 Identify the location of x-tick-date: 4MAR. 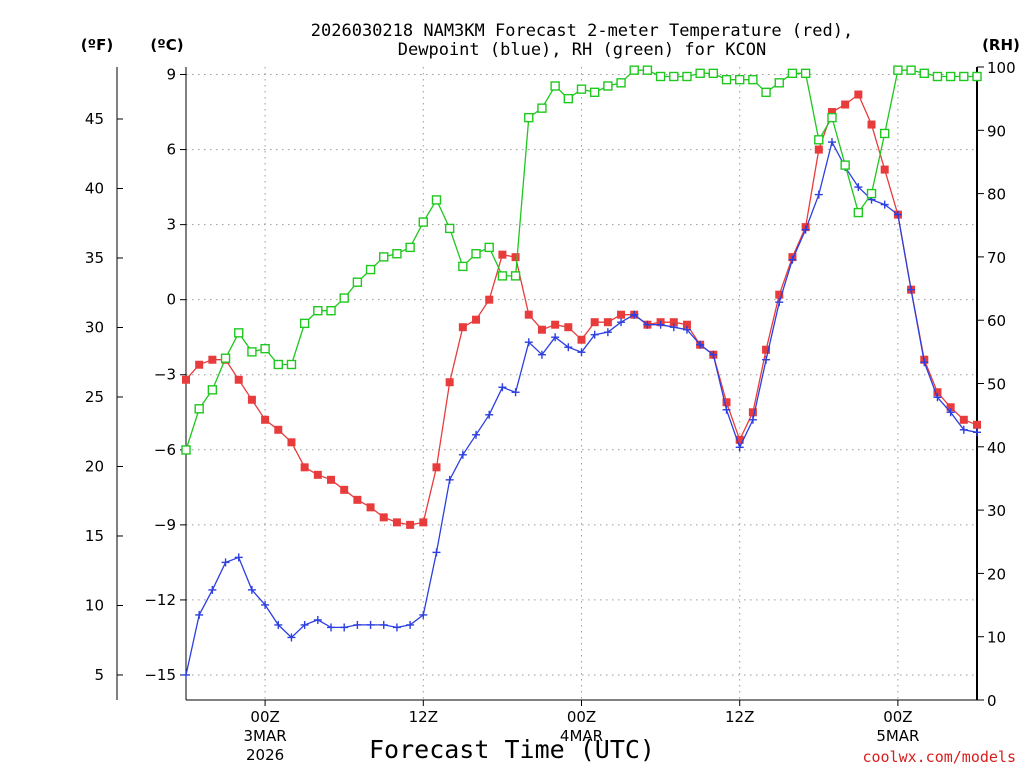
(581, 736).